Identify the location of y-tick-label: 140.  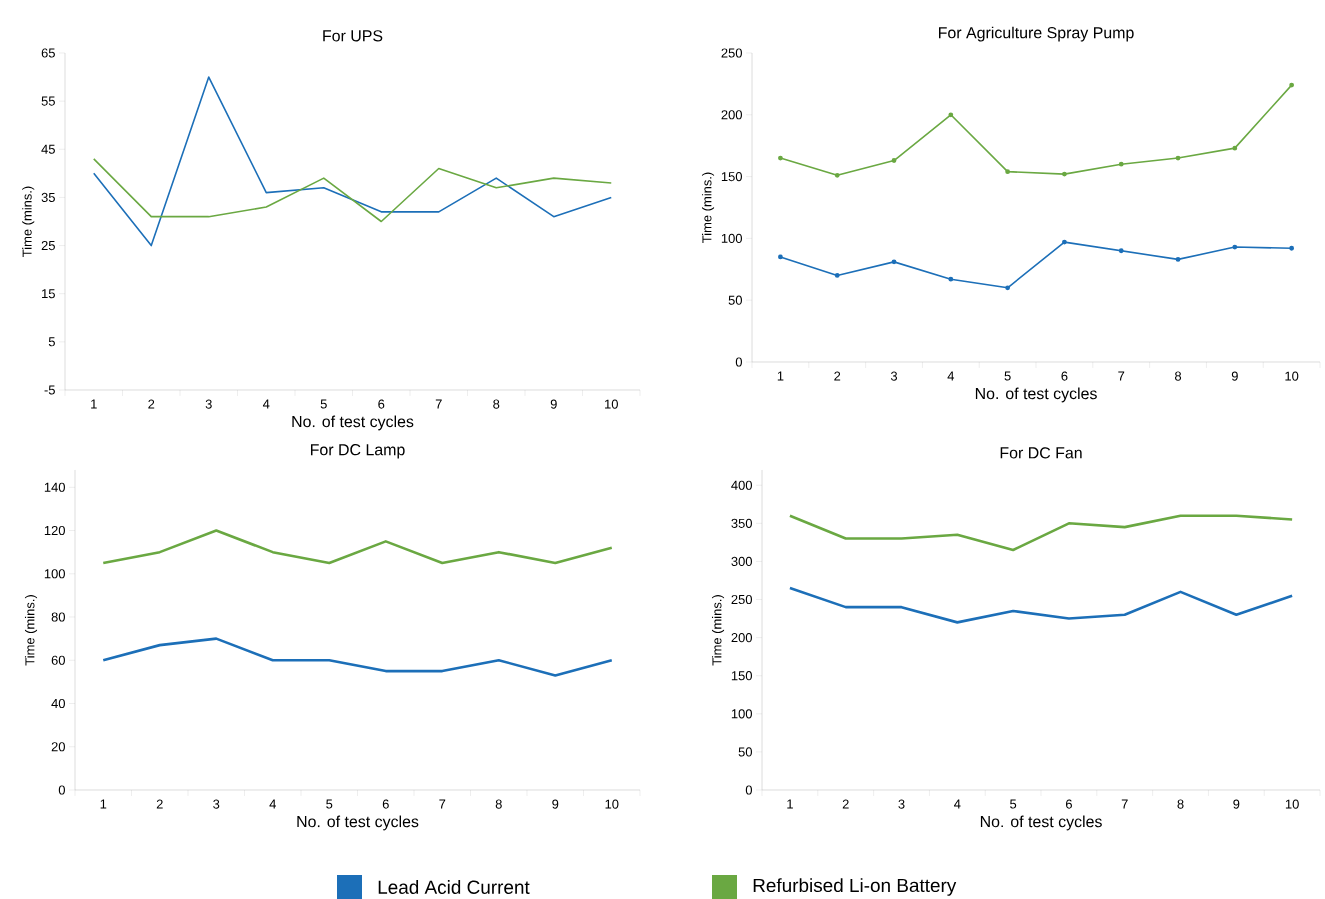
(54, 487).